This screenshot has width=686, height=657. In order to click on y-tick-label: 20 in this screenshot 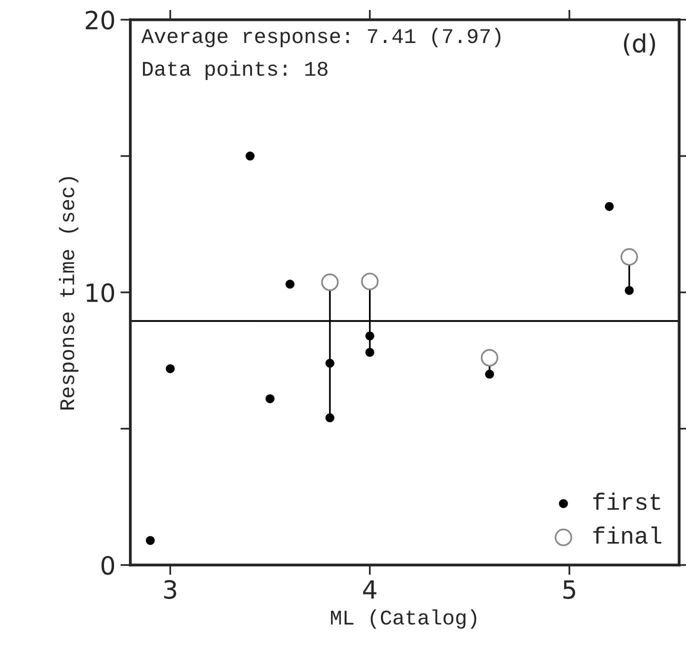, I will do `click(100, 20)`.